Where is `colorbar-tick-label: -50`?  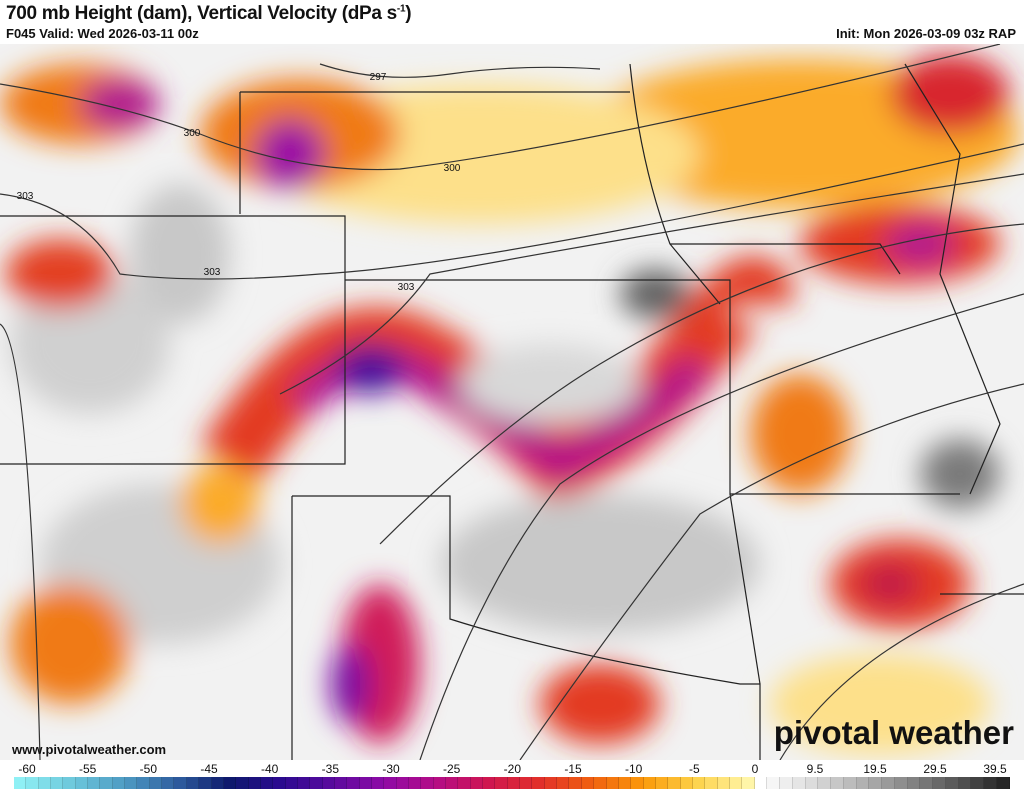 colorbar-tick-label: -50 is located at coordinates (148, 769).